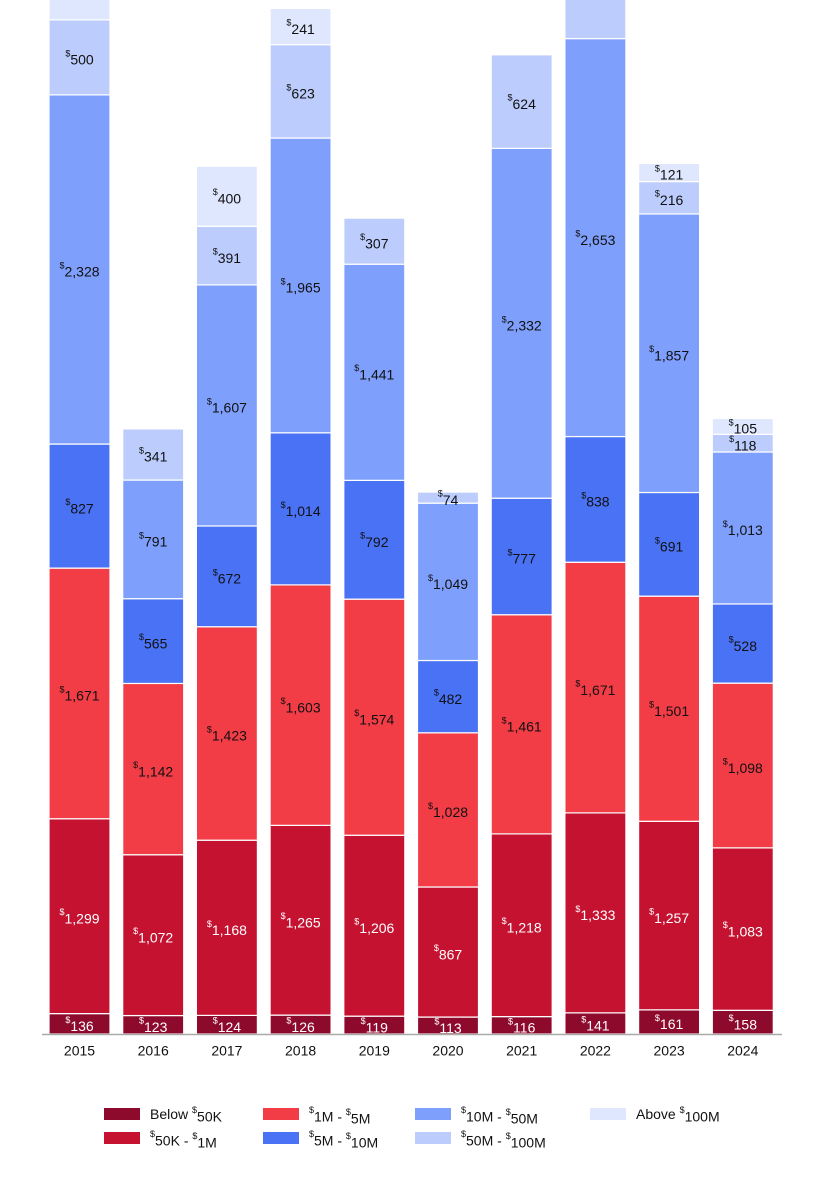 The height and width of the screenshot is (1197, 818). I want to click on data-label-2024-1: $158, so click(743, 1022).